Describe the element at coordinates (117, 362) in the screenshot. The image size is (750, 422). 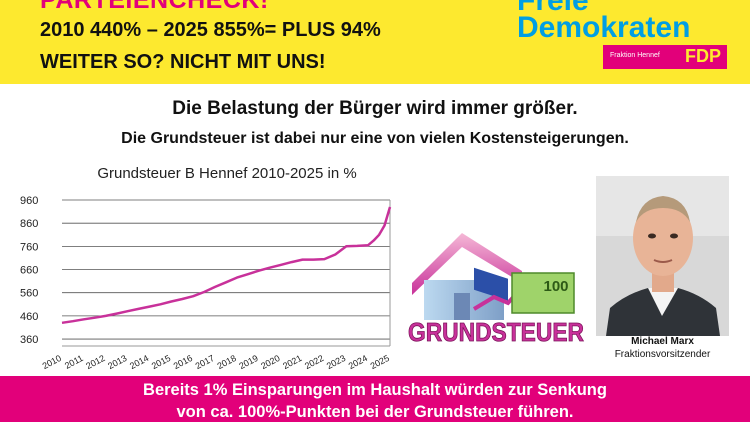
I see `chart-x-tick-label: 2013` at that location.